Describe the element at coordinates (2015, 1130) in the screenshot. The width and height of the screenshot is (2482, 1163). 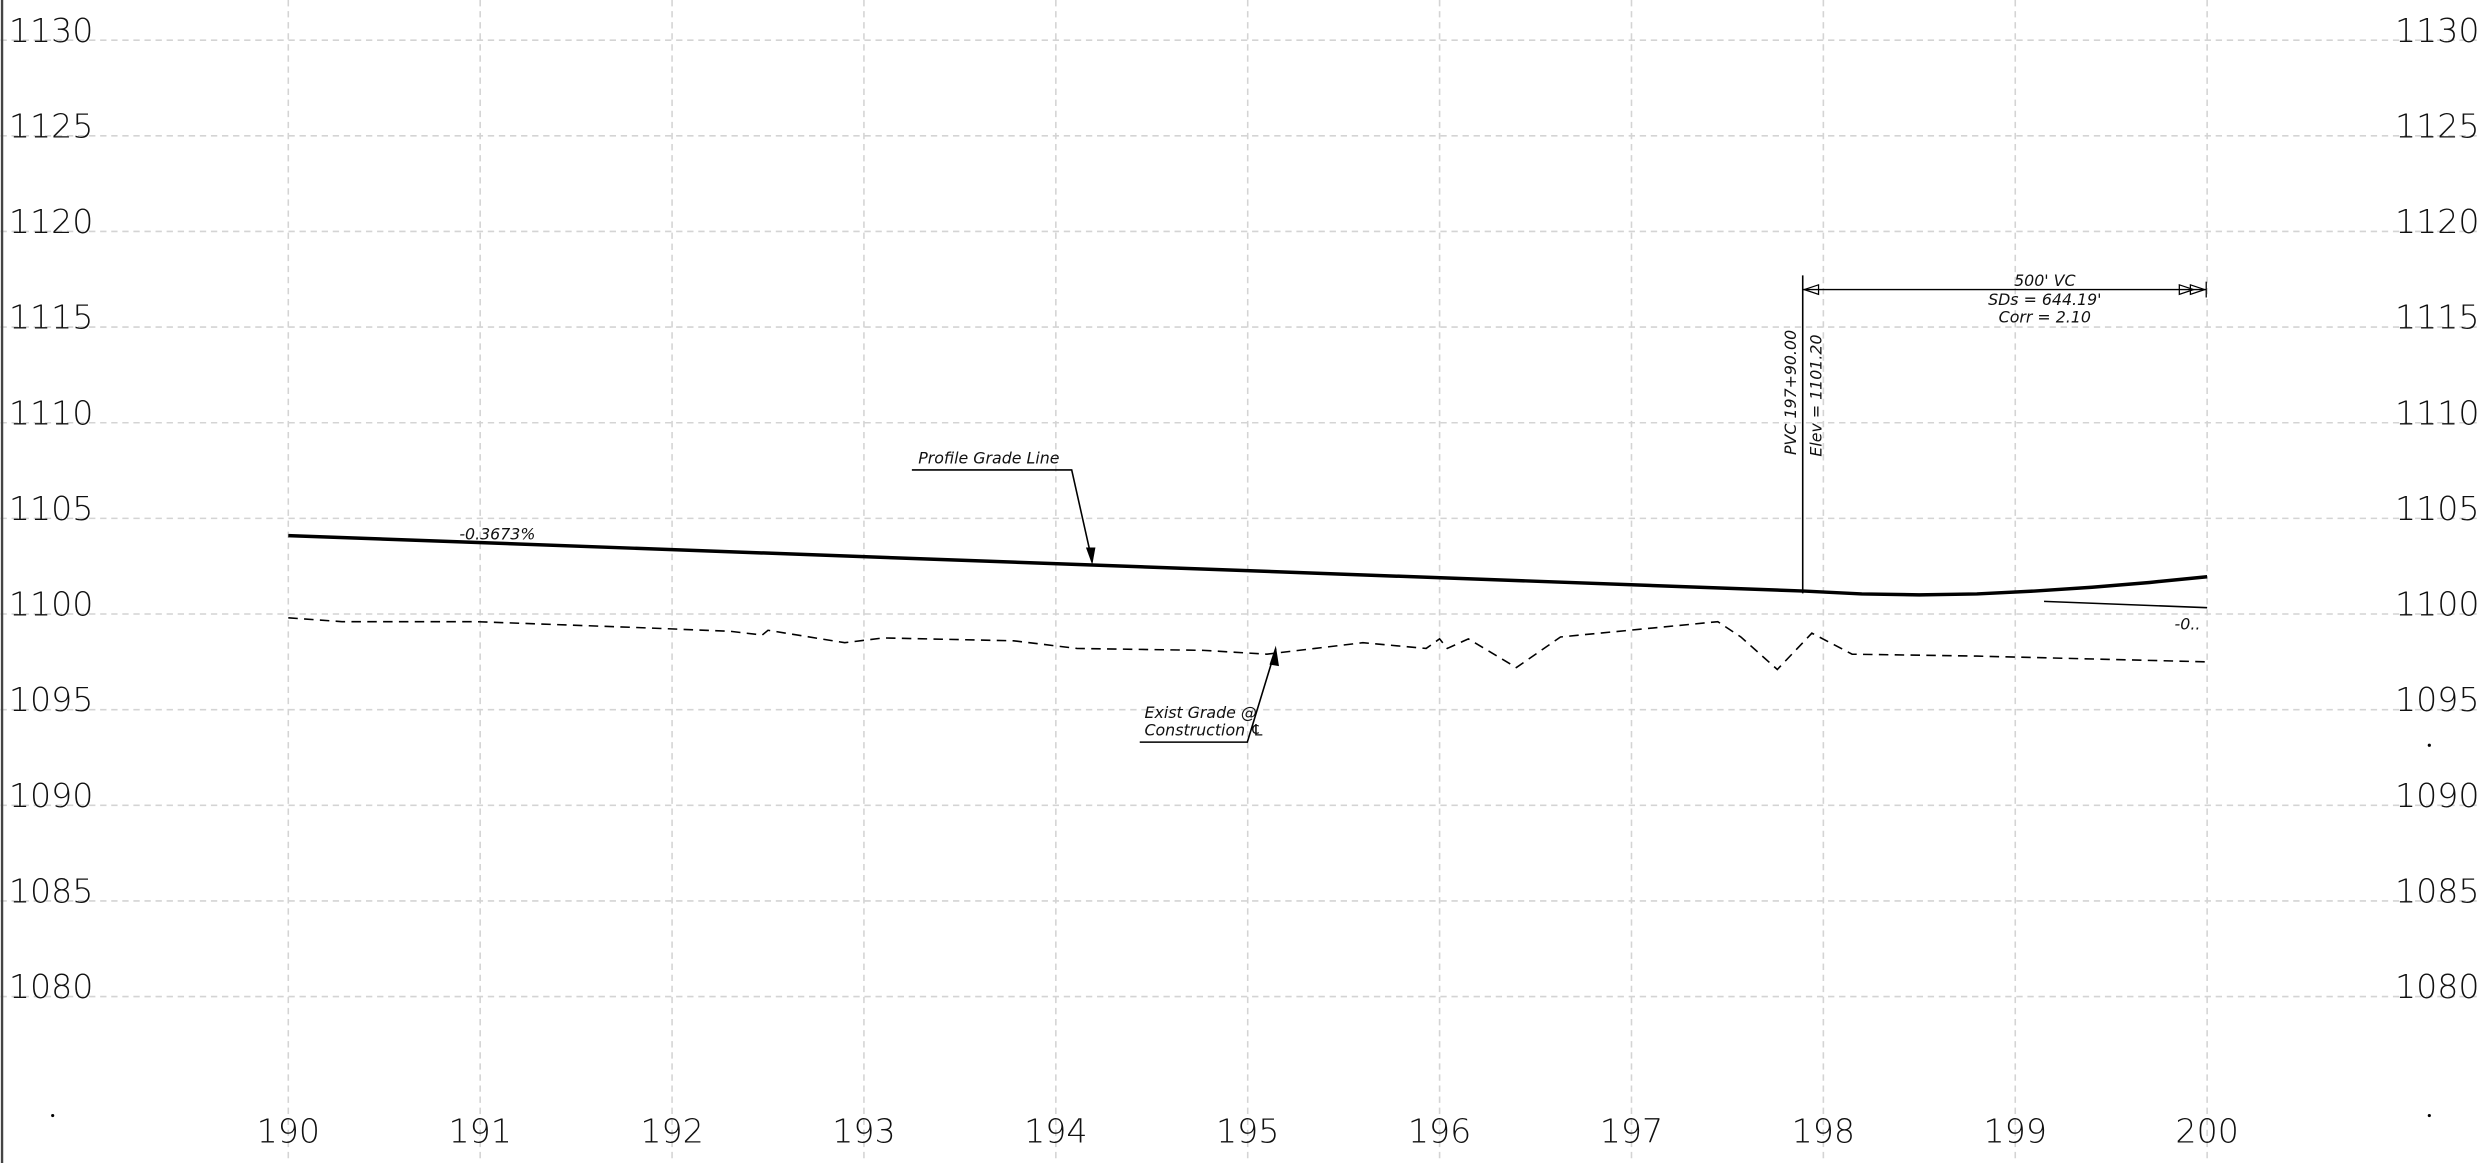
I see `x-tick-label: 199` at that location.